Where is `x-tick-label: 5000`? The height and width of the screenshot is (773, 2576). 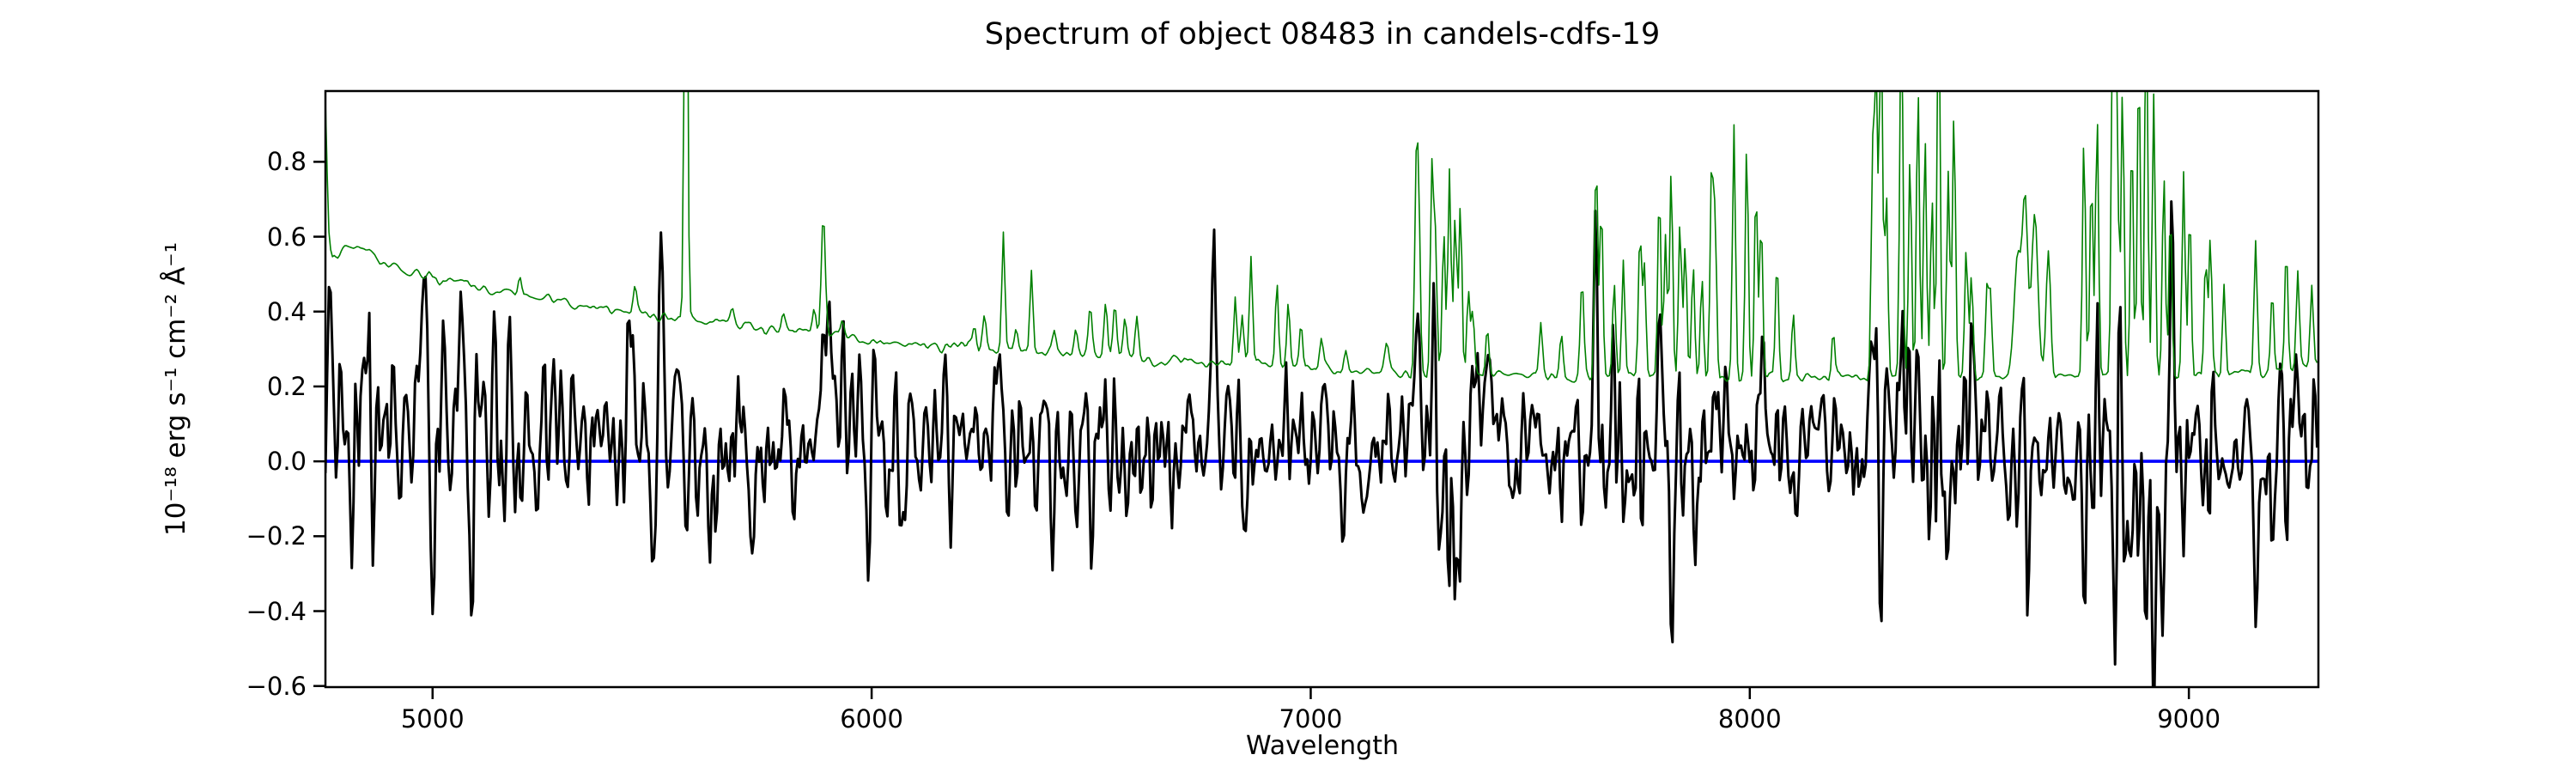
x-tick-label: 5000 is located at coordinates (432, 718).